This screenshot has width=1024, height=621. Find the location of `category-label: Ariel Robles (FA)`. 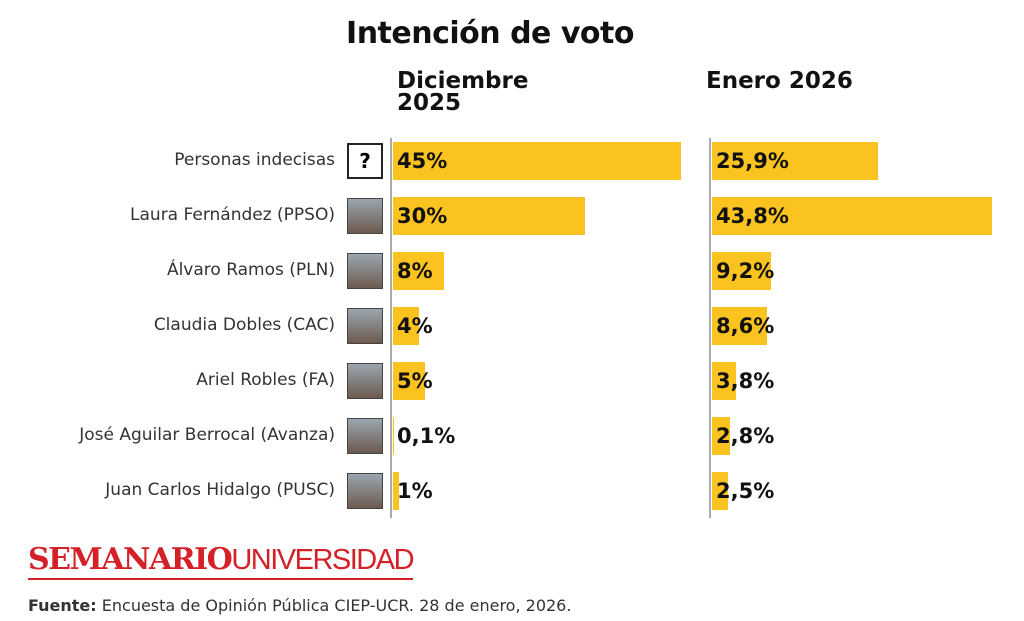

category-label: Ariel Robles (FA) is located at coordinates (265, 380).